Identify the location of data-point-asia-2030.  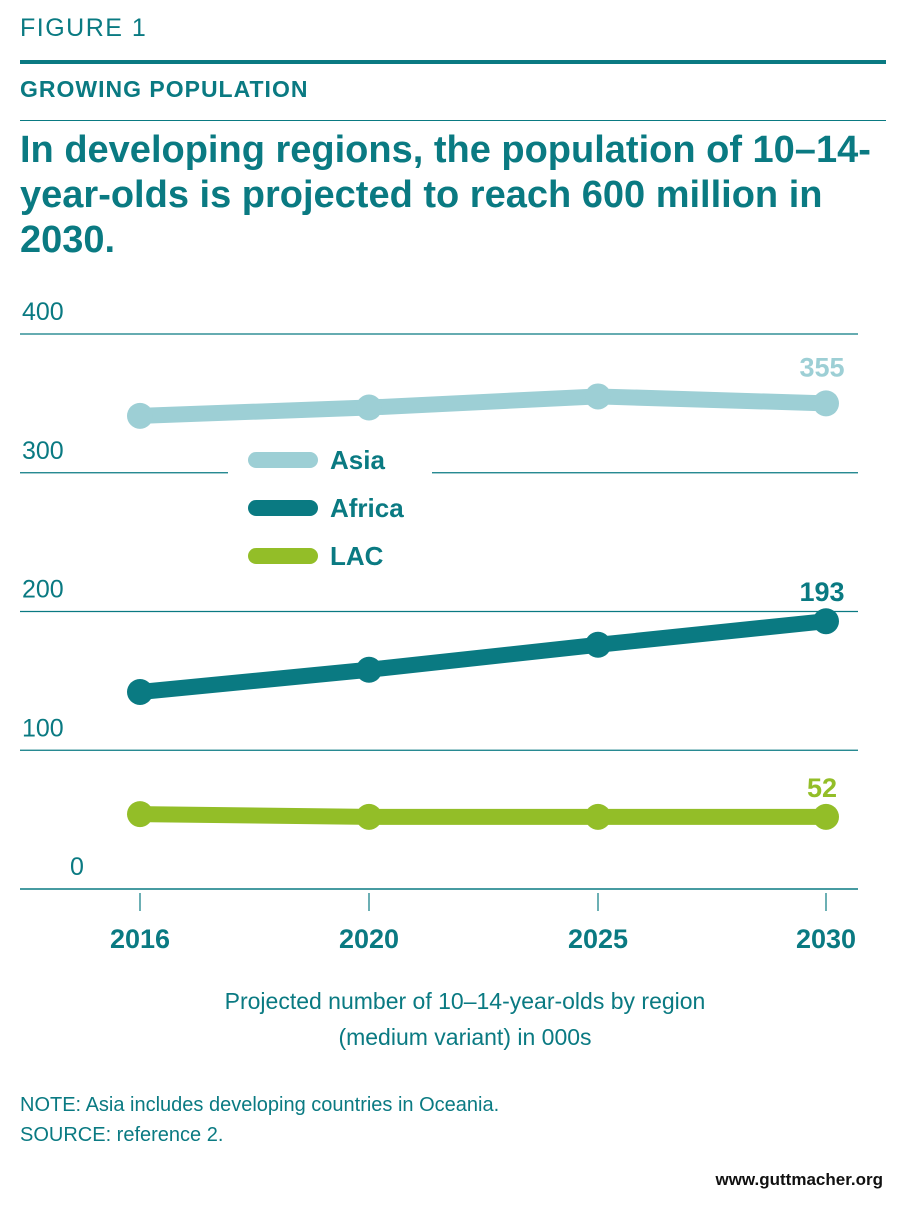
(826, 403).